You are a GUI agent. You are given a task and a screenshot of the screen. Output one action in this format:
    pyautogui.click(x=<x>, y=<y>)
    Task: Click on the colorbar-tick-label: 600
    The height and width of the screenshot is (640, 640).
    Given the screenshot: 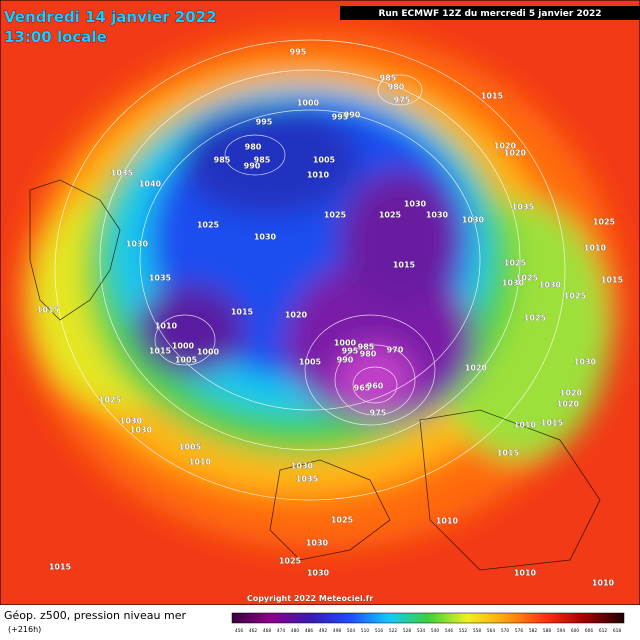 What is the action you would take?
    pyautogui.click(x=575, y=631)
    